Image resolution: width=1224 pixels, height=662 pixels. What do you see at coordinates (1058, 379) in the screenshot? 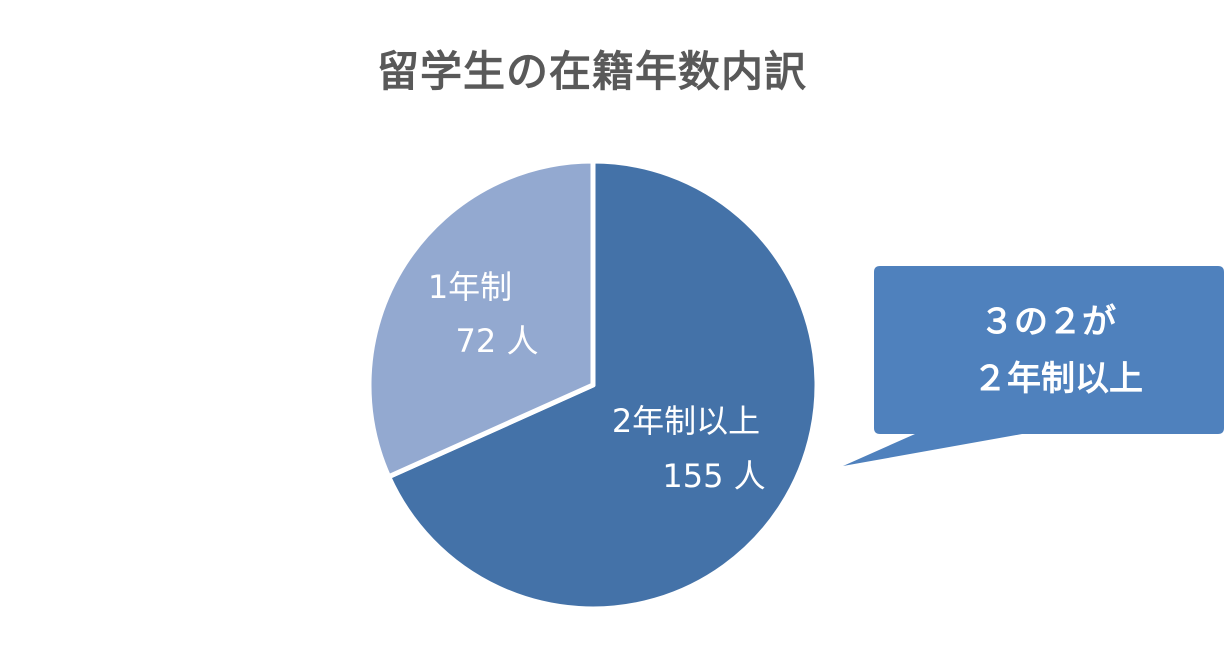
I see `callout-line-2: ２年制以上` at bounding box center [1058, 379].